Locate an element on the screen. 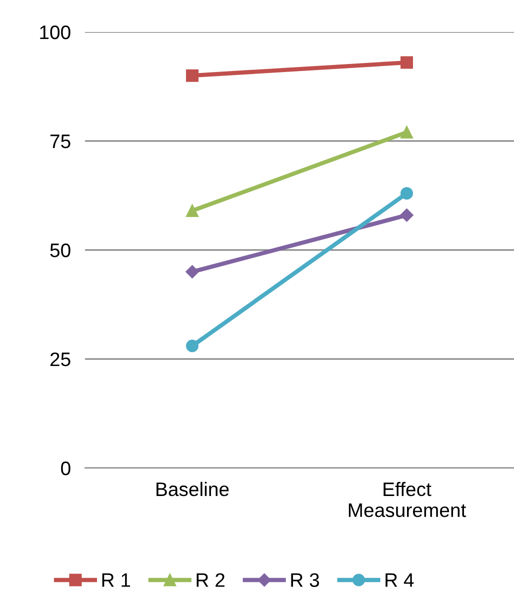 The image size is (514, 602). y-tick-label: 25 is located at coordinates (60, 359).